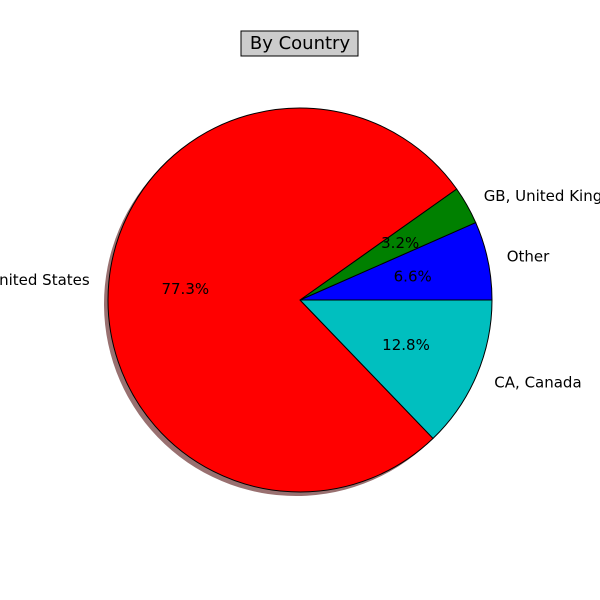 Image resolution: width=600 pixels, height=600 pixels. I want to click on chart-title: By Country, so click(300, 43).